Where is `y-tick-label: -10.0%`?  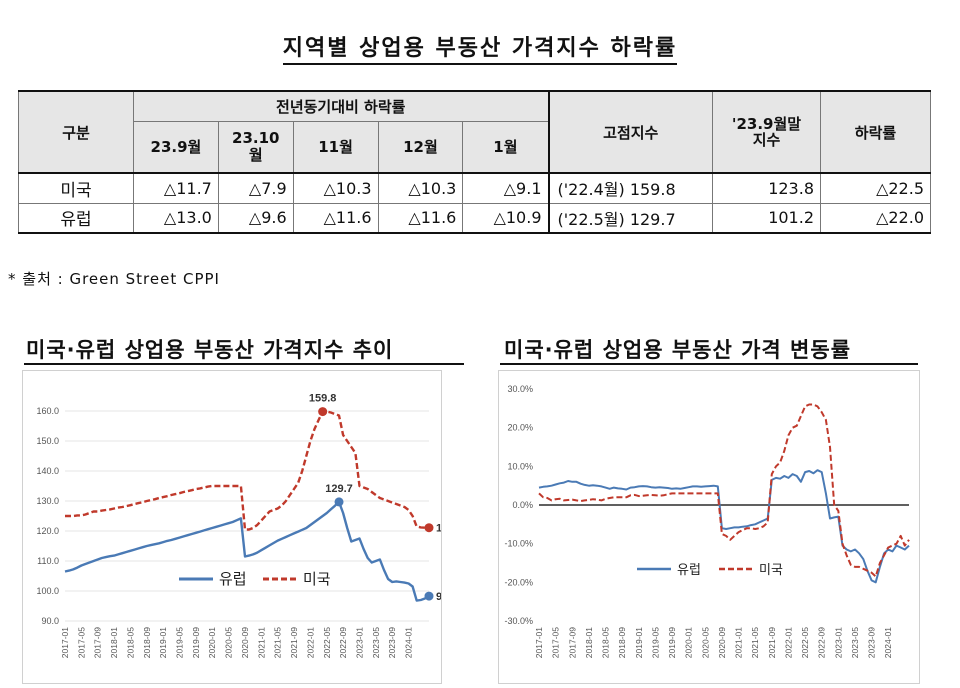
y-tick-label: -10.0% is located at coordinates (518, 544).